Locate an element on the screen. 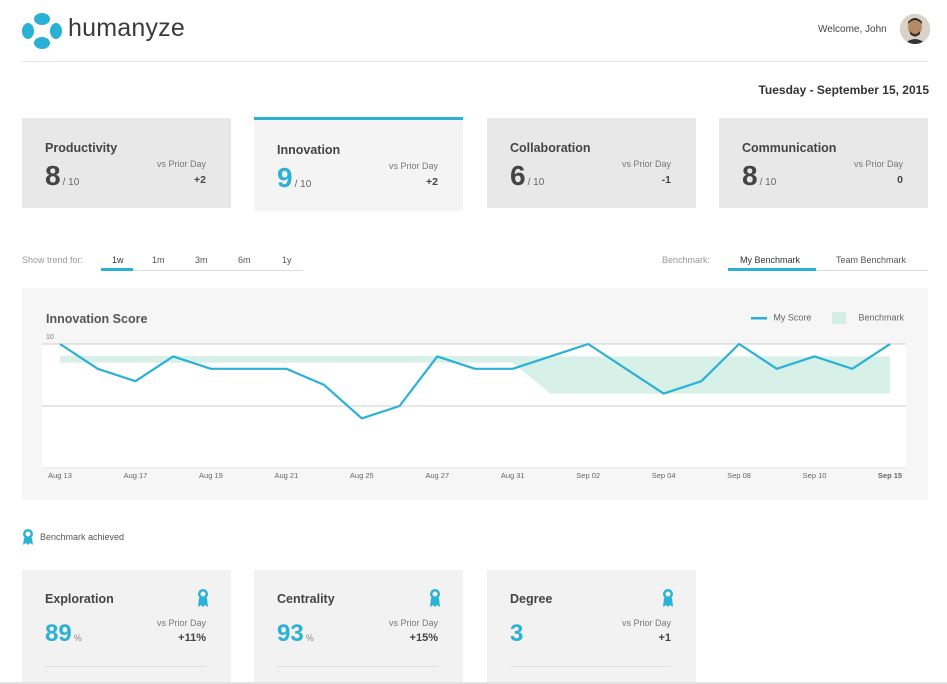  benchmark-tab-team-benchmark: Team Benchmark is located at coordinates (871, 260).